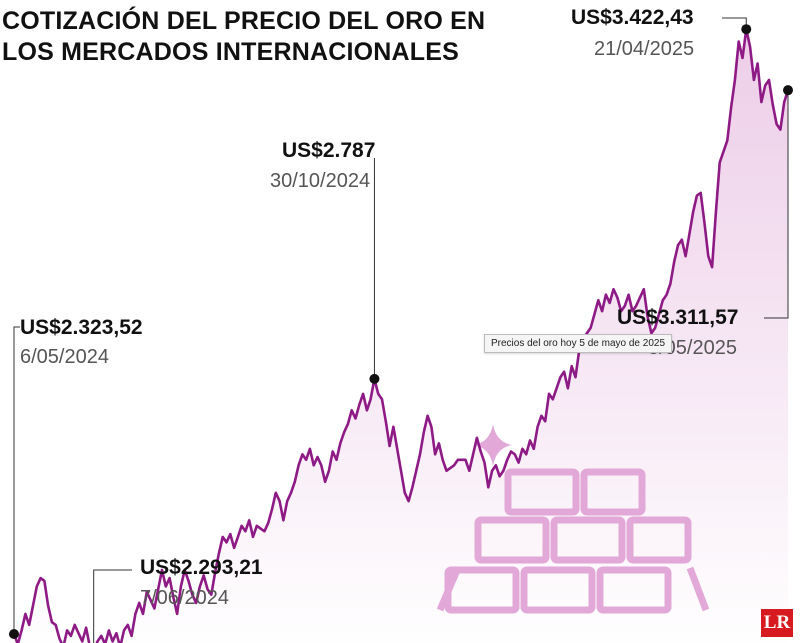  I want to click on lr-logo: LR, so click(777, 623).